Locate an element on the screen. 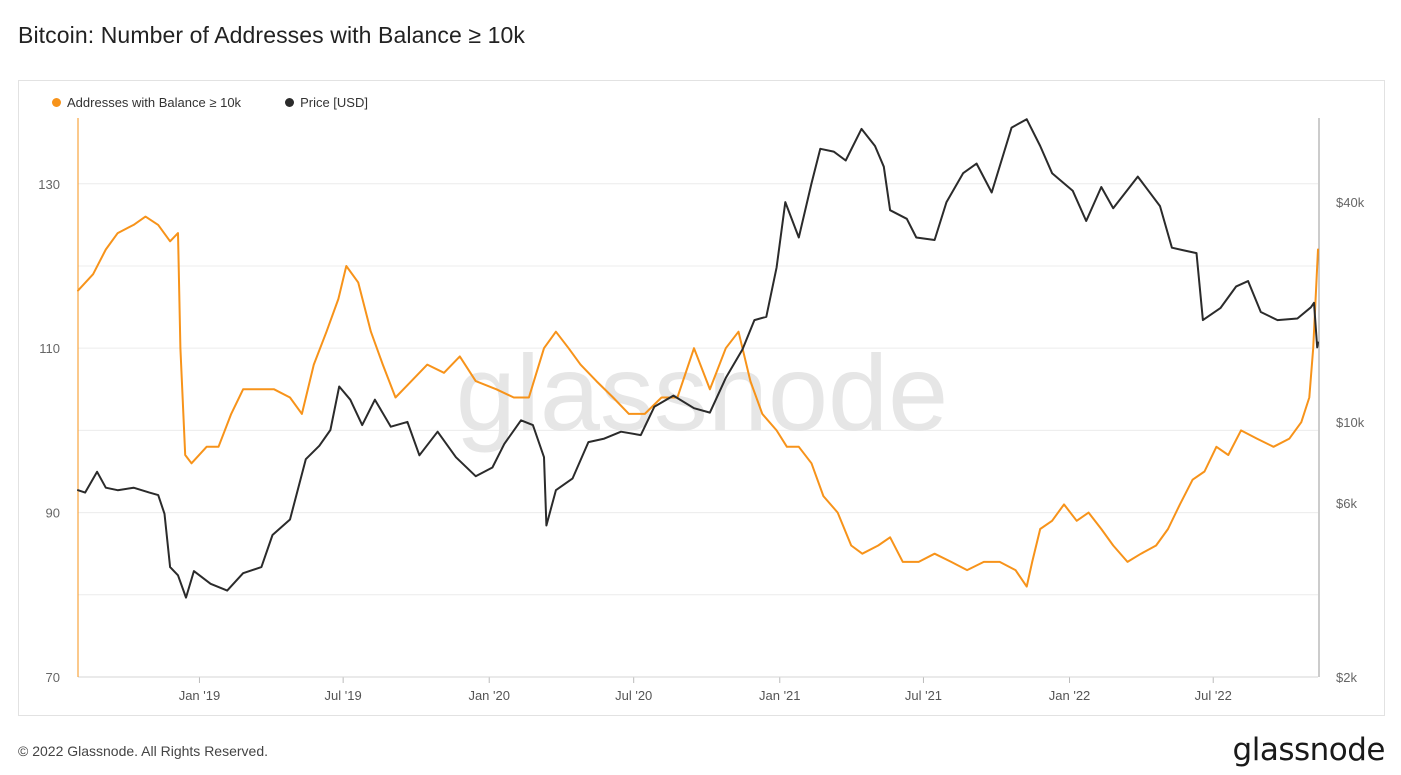  x-tick-label: Jul '20 is located at coordinates (633, 695).